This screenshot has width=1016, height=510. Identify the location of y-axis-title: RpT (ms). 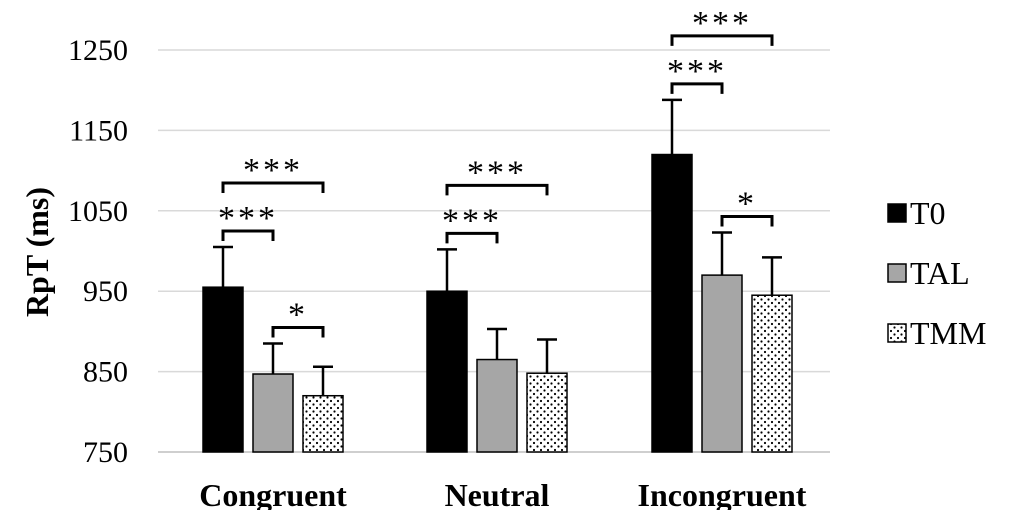
(37, 252).